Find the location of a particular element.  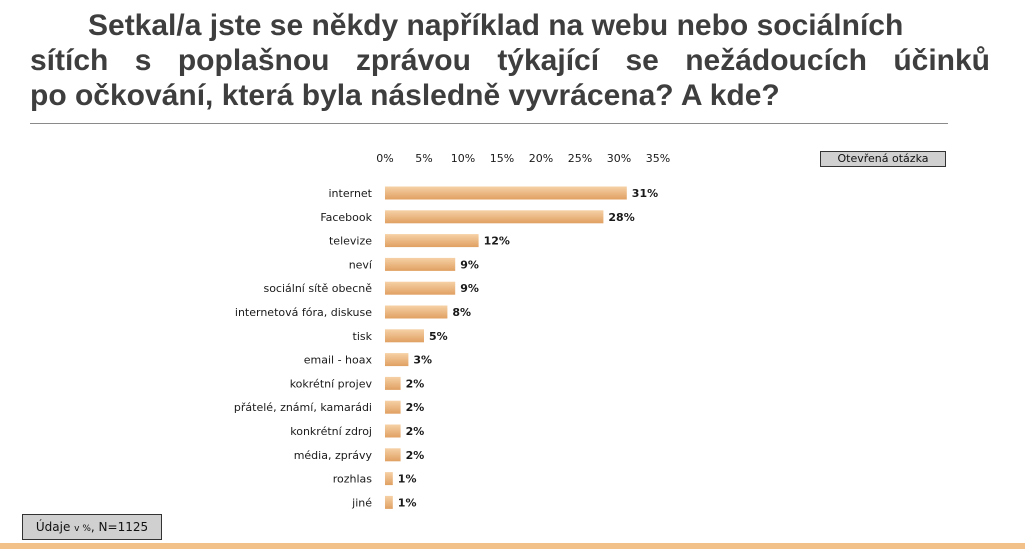

category-label: rozhlas is located at coordinates (353, 479).